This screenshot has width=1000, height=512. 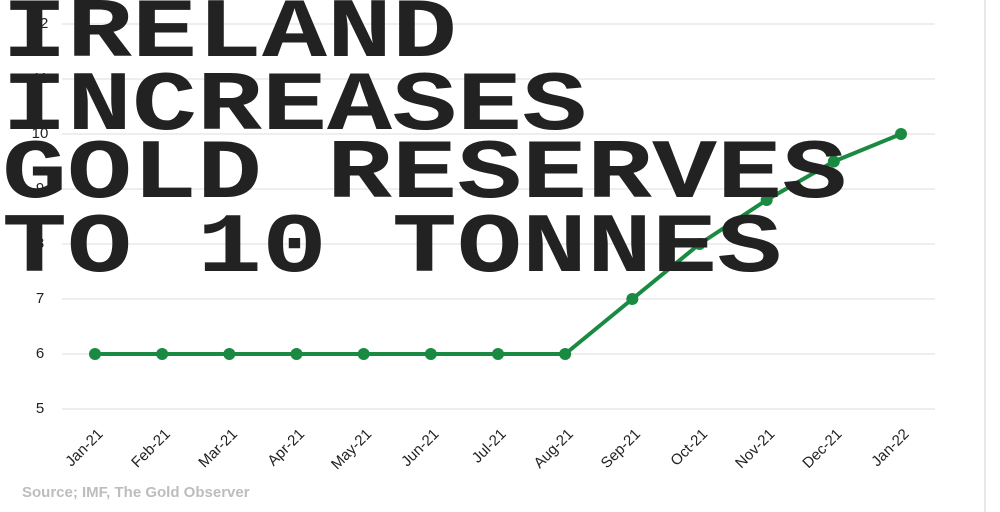 What do you see at coordinates (136, 492) in the screenshot?
I see `source-note: Source; IMF, The Gold Observer` at bounding box center [136, 492].